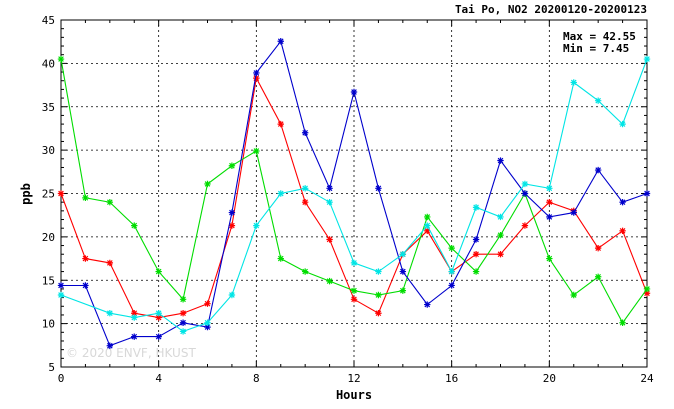 The height and width of the screenshot is (409, 674). Describe the element at coordinates (596, 48) in the screenshot. I see `min-stat: Min = 7.45` at that location.